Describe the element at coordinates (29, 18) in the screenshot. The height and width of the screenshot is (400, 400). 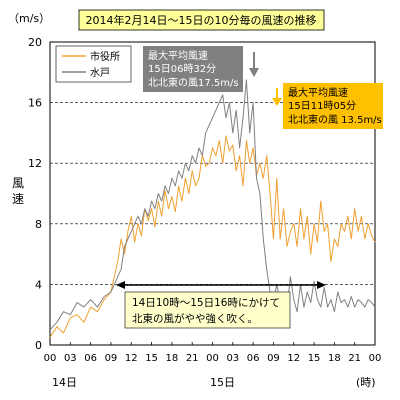
I see `y-unit-label: （m/s）` at that location.